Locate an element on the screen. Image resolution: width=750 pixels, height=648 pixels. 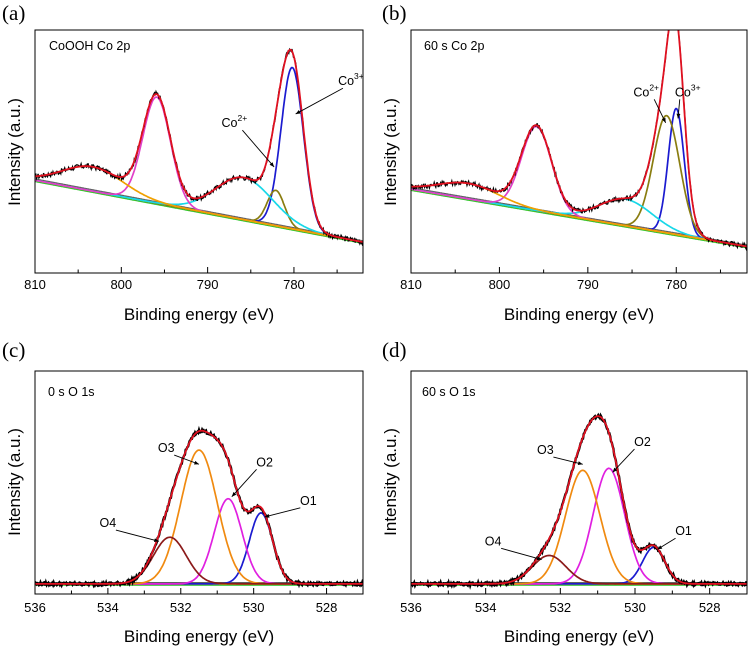
panel-title: CoOOH Co 2p is located at coordinates (89, 46).